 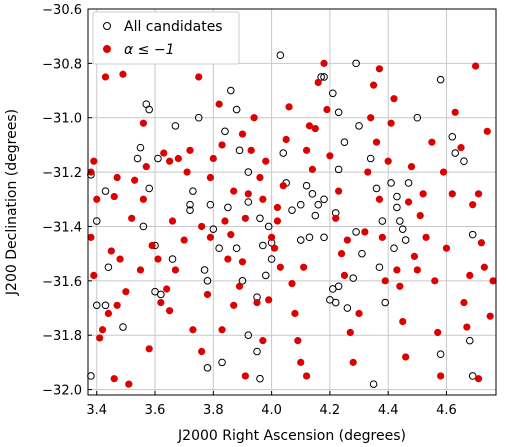 I want to click on x-axis-ticks: 3.4 3.6 3.8 4.0 4.2 4.4 4.6, so click(x=271, y=404).